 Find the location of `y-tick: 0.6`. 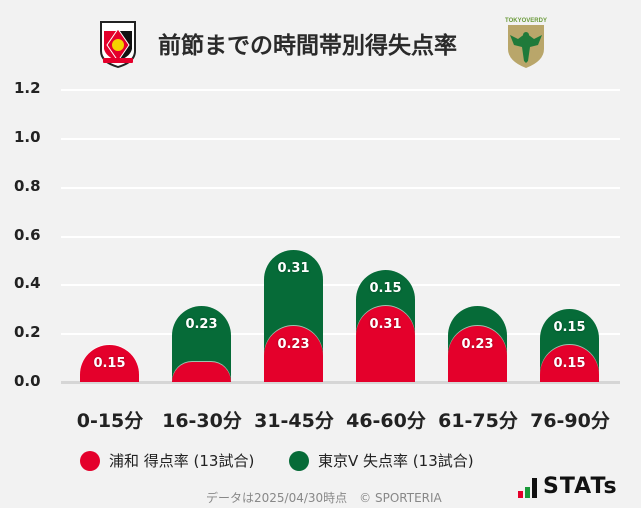

y-tick: 0.6 is located at coordinates (27, 235).